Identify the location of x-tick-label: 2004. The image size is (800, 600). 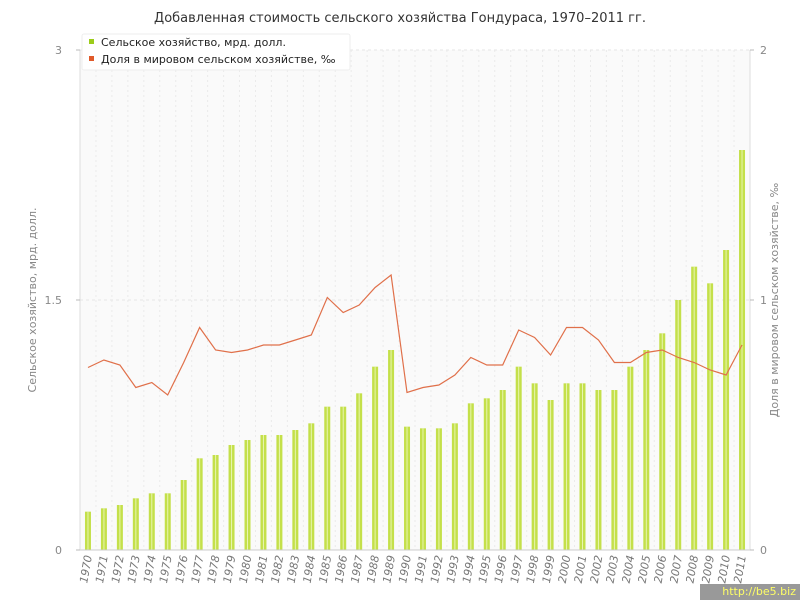
(629, 569).